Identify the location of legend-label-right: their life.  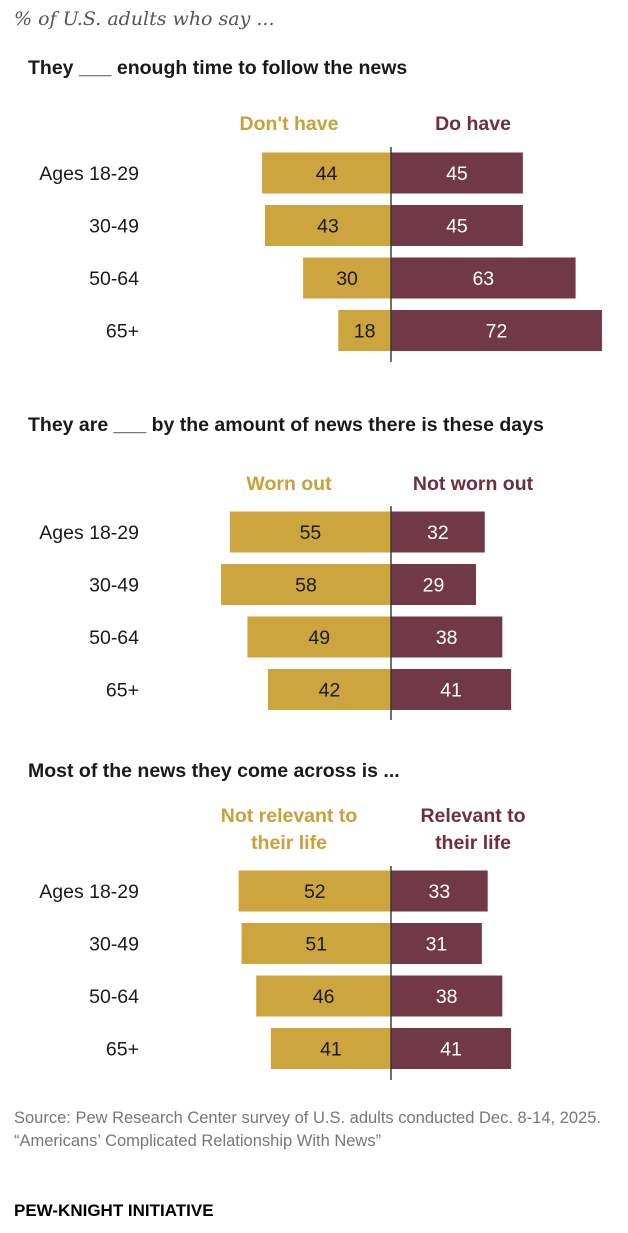
(473, 843).